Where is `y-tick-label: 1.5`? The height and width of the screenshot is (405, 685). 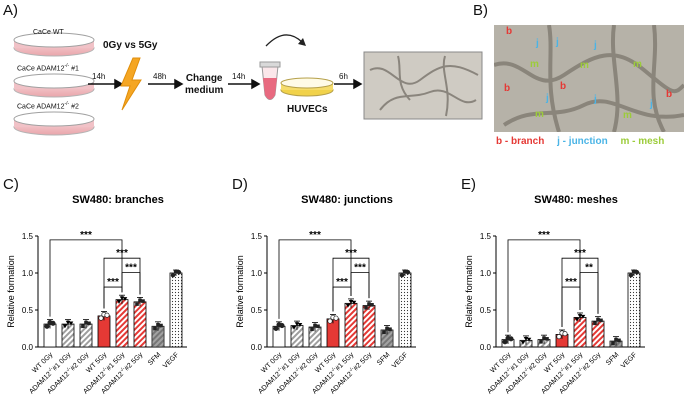 y-tick-label: 1.5 is located at coordinates (28, 236).